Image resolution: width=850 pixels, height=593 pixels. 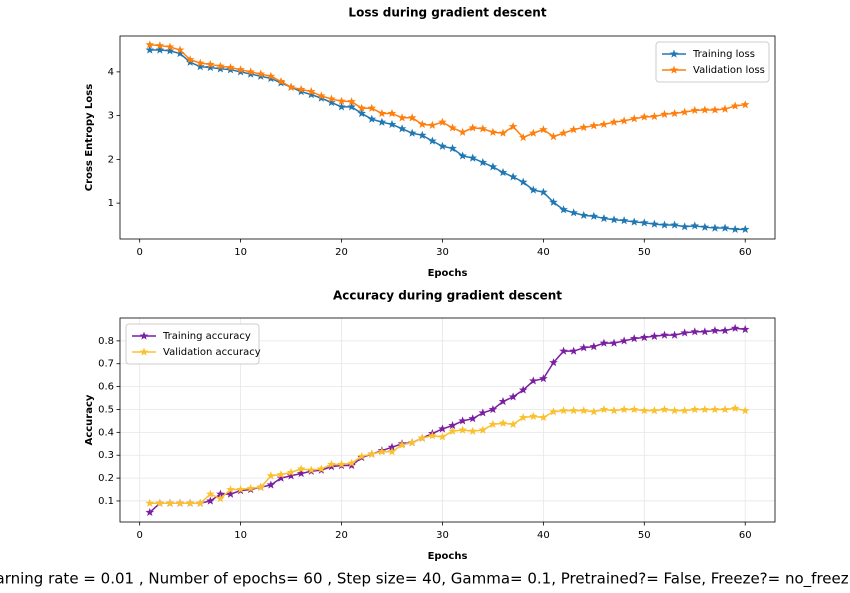 What do you see at coordinates (644, 252) in the screenshot?
I see `x-tick-label: 50` at bounding box center [644, 252].